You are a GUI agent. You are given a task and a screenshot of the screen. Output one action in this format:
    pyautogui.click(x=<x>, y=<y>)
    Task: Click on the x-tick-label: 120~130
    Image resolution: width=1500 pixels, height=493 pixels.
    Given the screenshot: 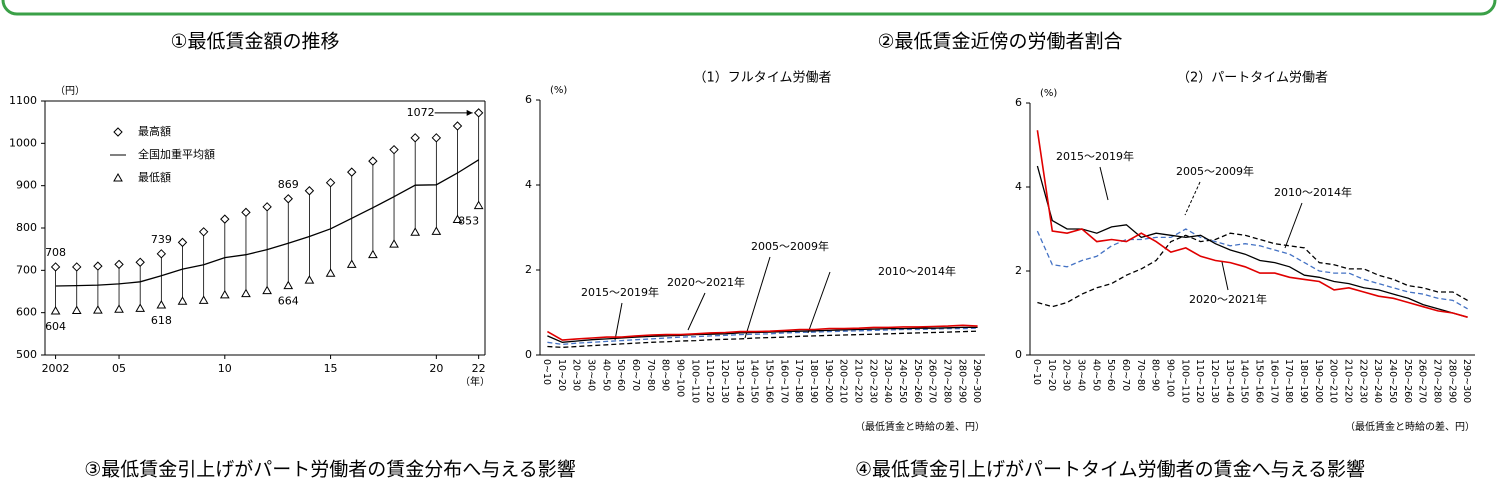 What is the action you would take?
    pyautogui.click(x=1214, y=381)
    